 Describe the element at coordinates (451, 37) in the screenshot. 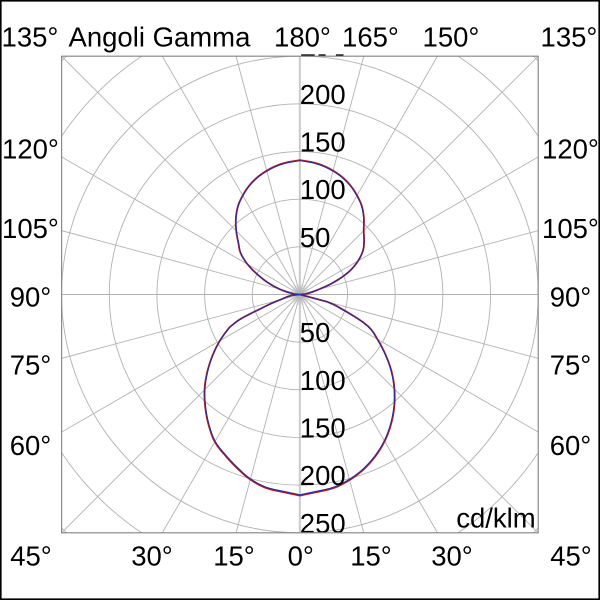

I see `svg-text: 150°` at that location.